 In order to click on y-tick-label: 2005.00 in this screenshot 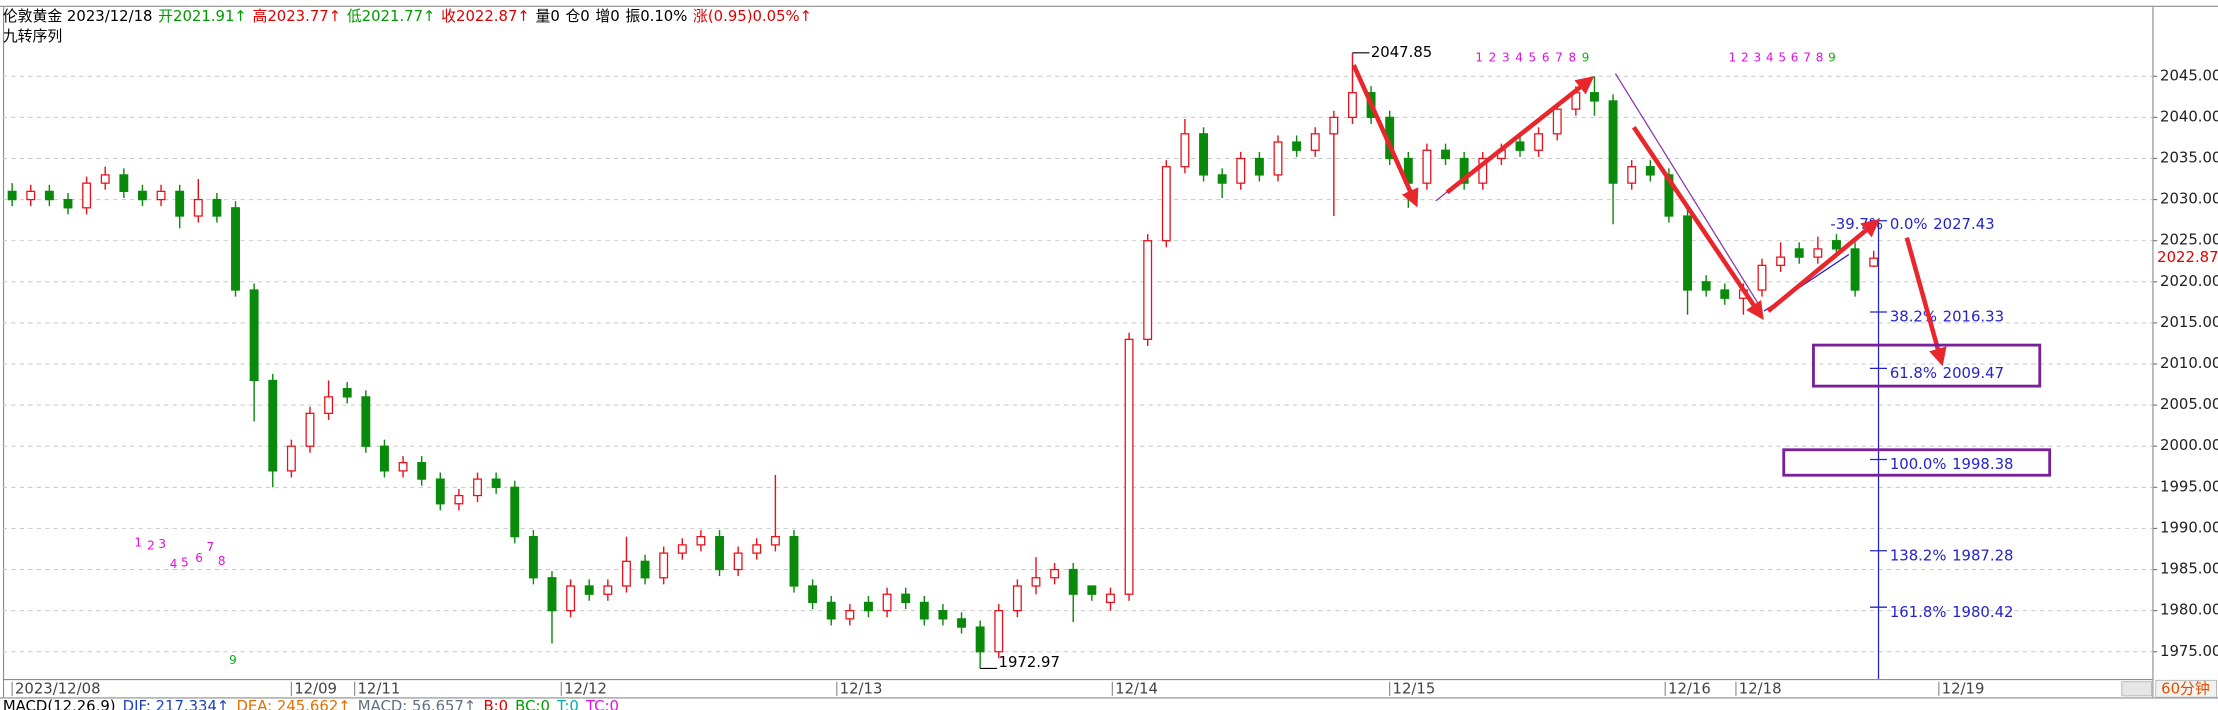, I will do `click(2189, 404)`.